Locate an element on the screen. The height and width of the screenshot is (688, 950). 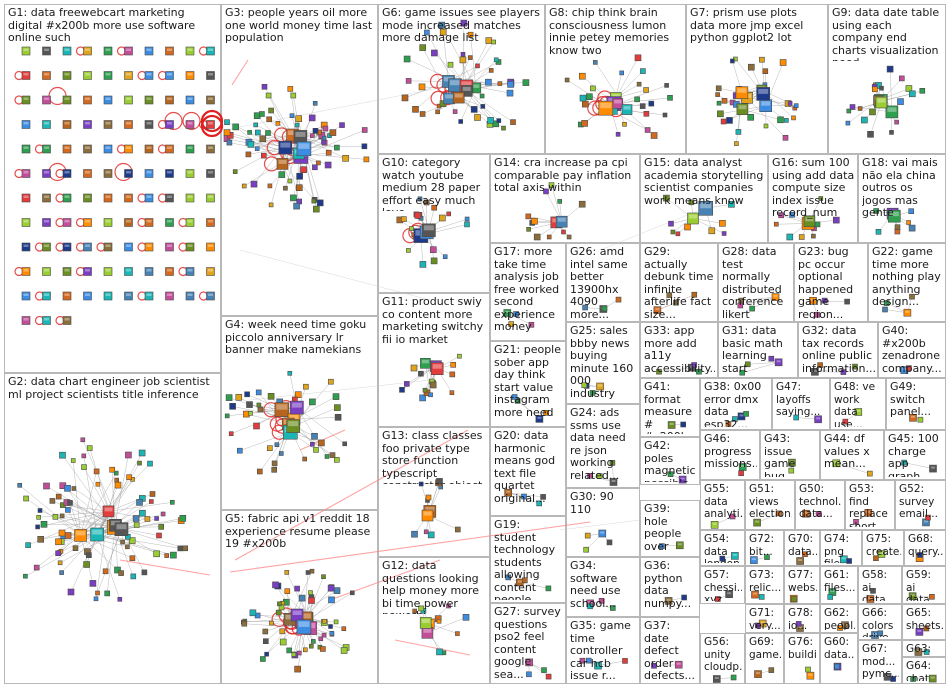
group-box-g15 is located at coordinates (704, 198).